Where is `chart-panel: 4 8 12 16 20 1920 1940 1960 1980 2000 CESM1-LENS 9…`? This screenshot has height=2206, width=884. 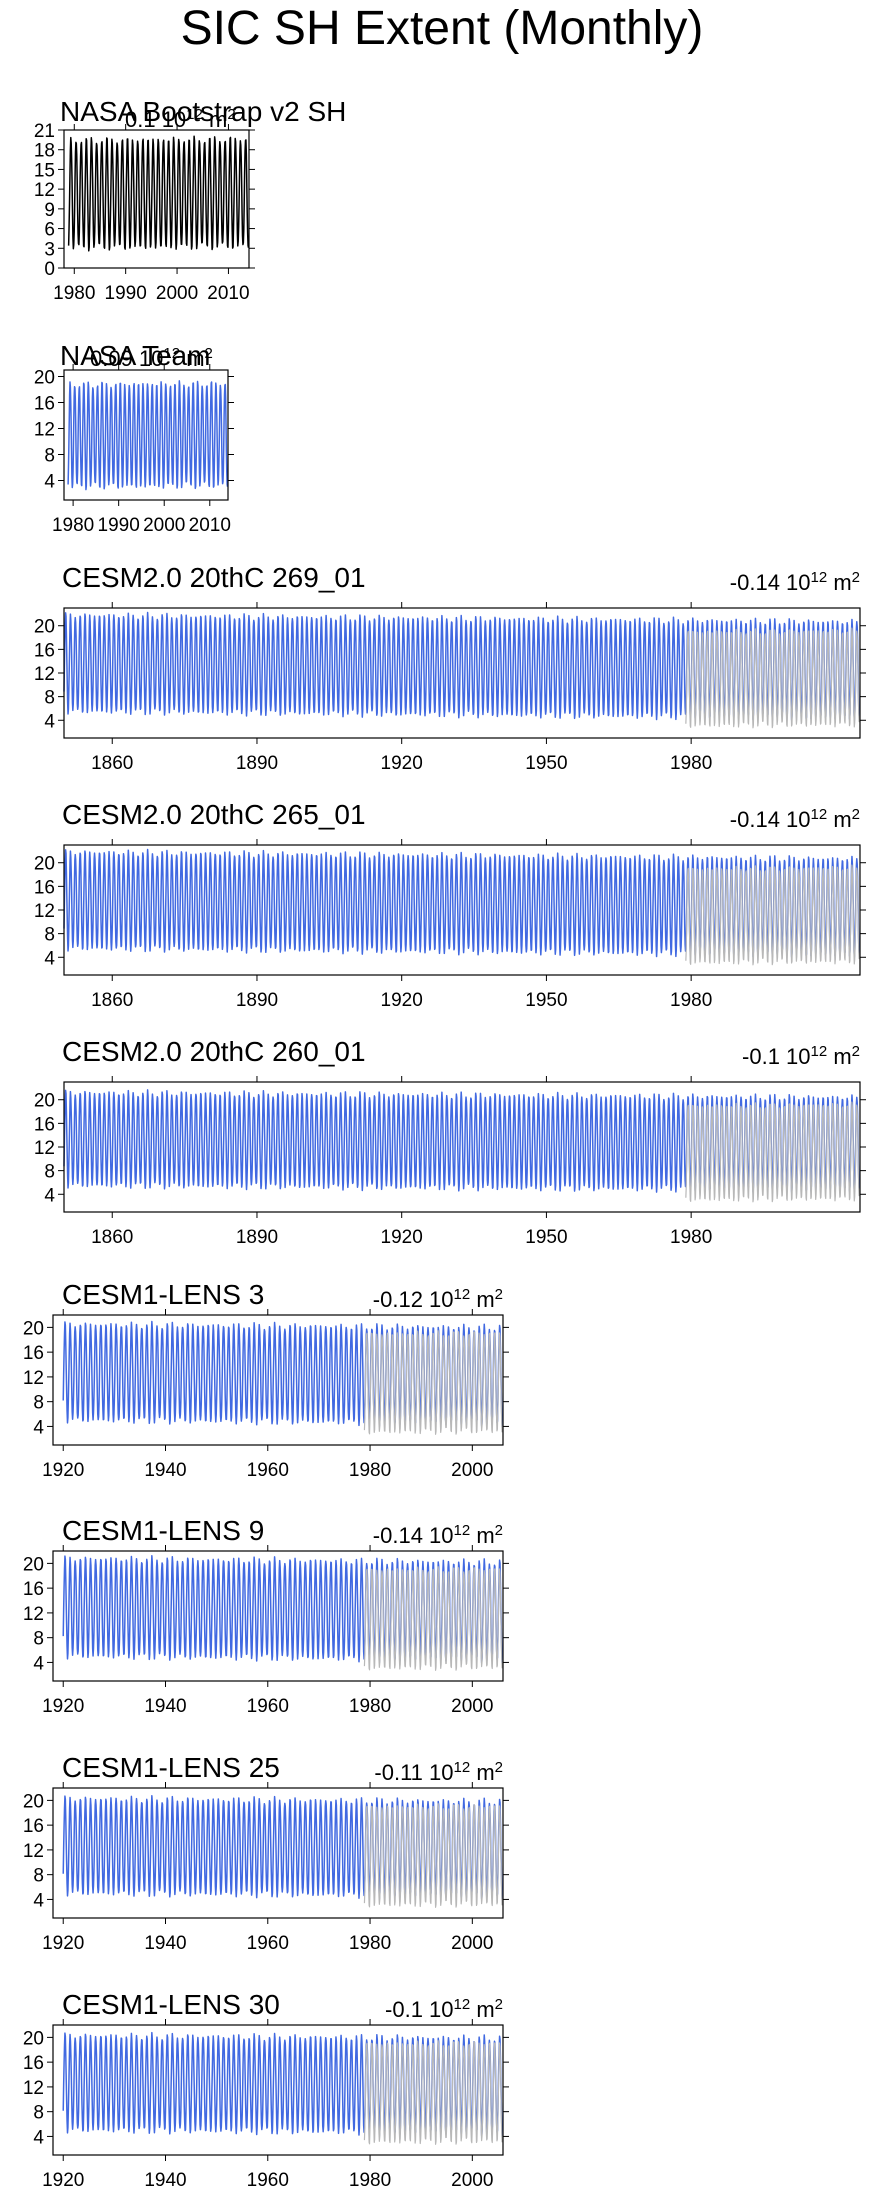
chart-panel: 4 8 12 16 20 1920 1940 1960 1980 2000 CESM1-LENS 9… is located at coordinates (266, 1616).